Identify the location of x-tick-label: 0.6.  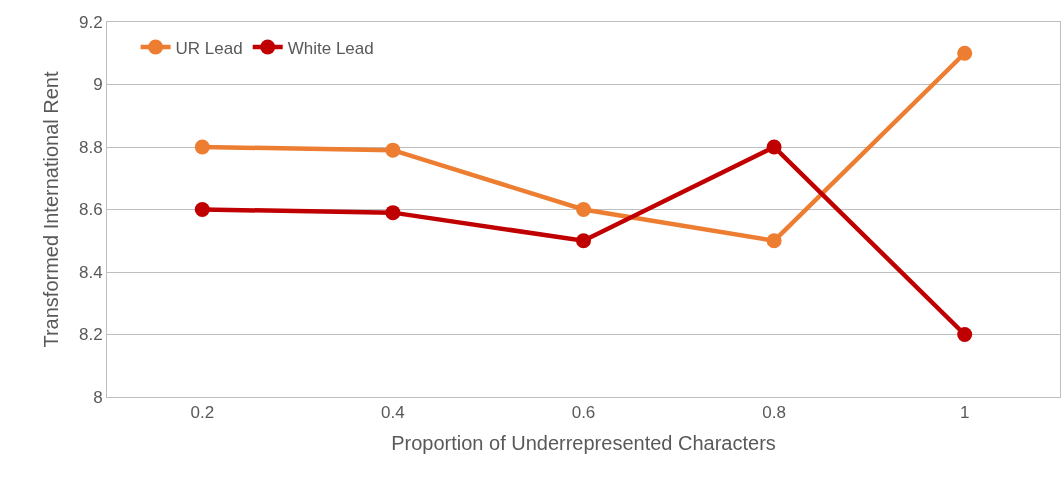
(583, 413).